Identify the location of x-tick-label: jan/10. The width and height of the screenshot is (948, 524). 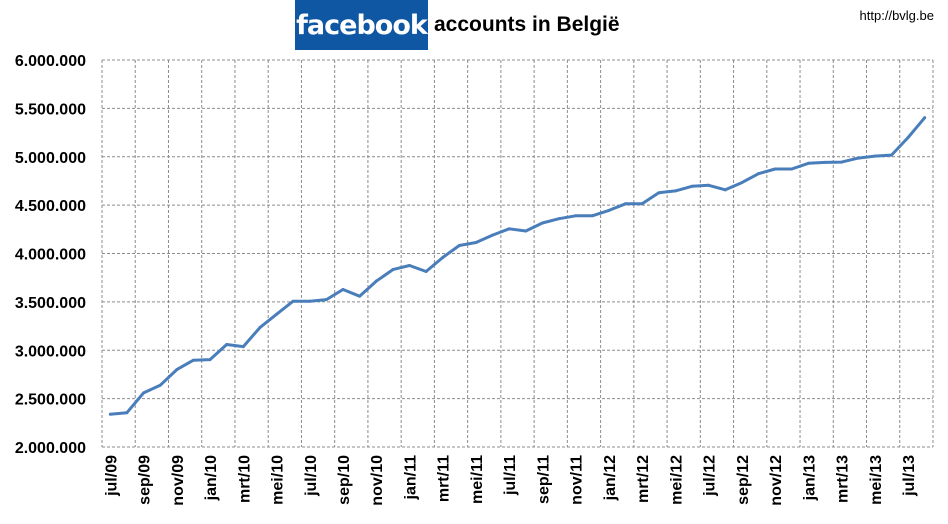
(211, 478).